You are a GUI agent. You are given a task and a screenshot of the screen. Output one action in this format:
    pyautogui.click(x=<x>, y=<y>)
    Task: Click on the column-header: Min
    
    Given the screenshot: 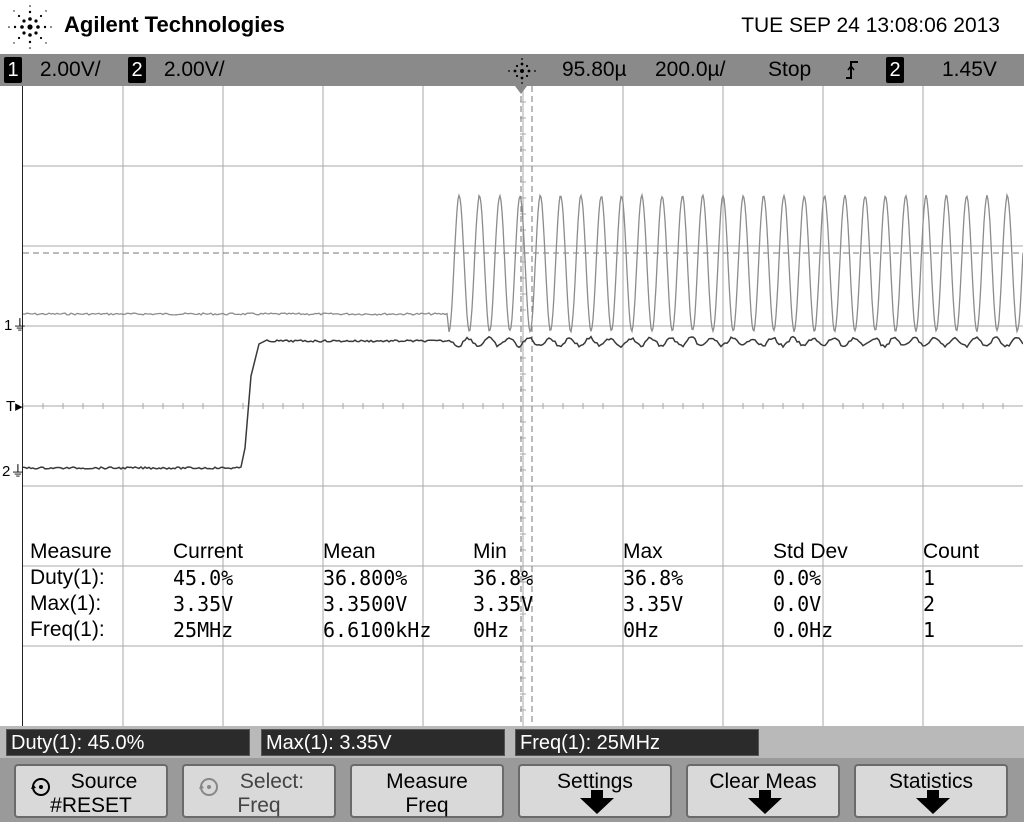 What is the action you would take?
    pyautogui.click(x=490, y=551)
    